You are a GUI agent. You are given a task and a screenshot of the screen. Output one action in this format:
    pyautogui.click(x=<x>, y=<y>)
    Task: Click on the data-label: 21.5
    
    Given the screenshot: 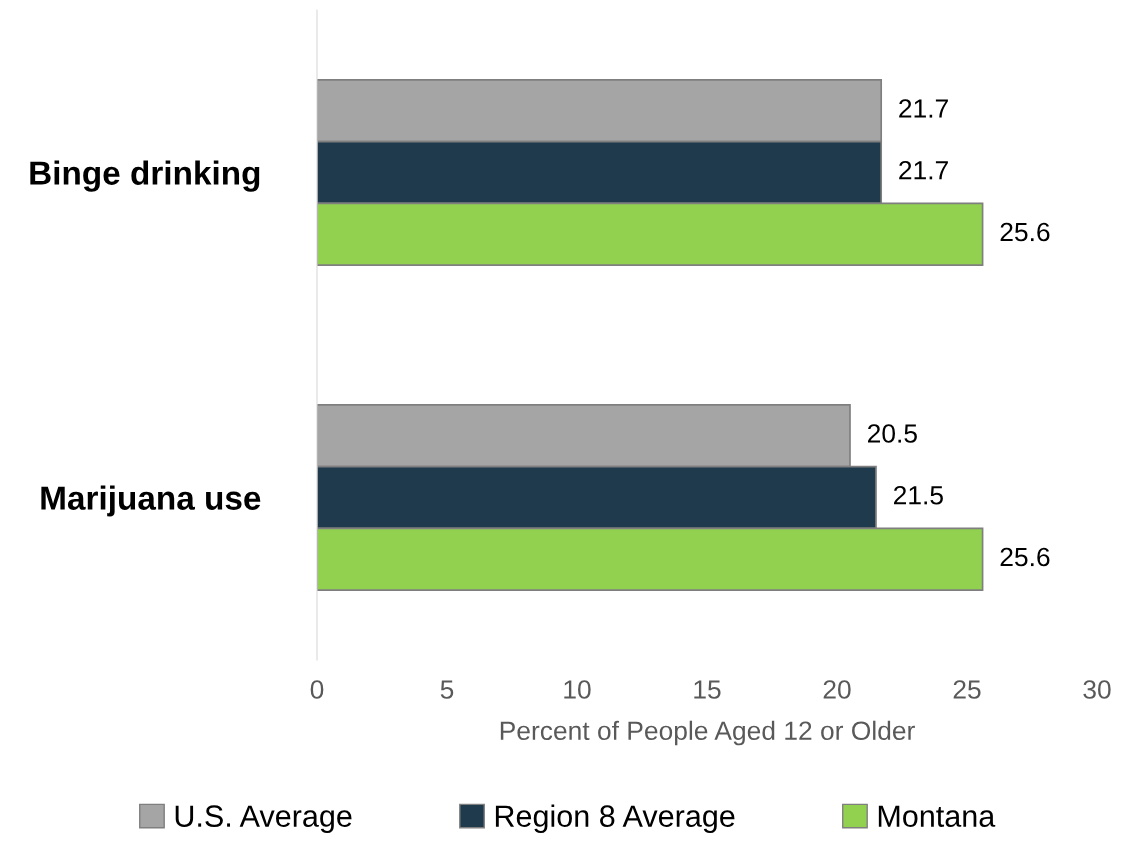 What is the action you would take?
    pyautogui.click(x=918, y=495)
    